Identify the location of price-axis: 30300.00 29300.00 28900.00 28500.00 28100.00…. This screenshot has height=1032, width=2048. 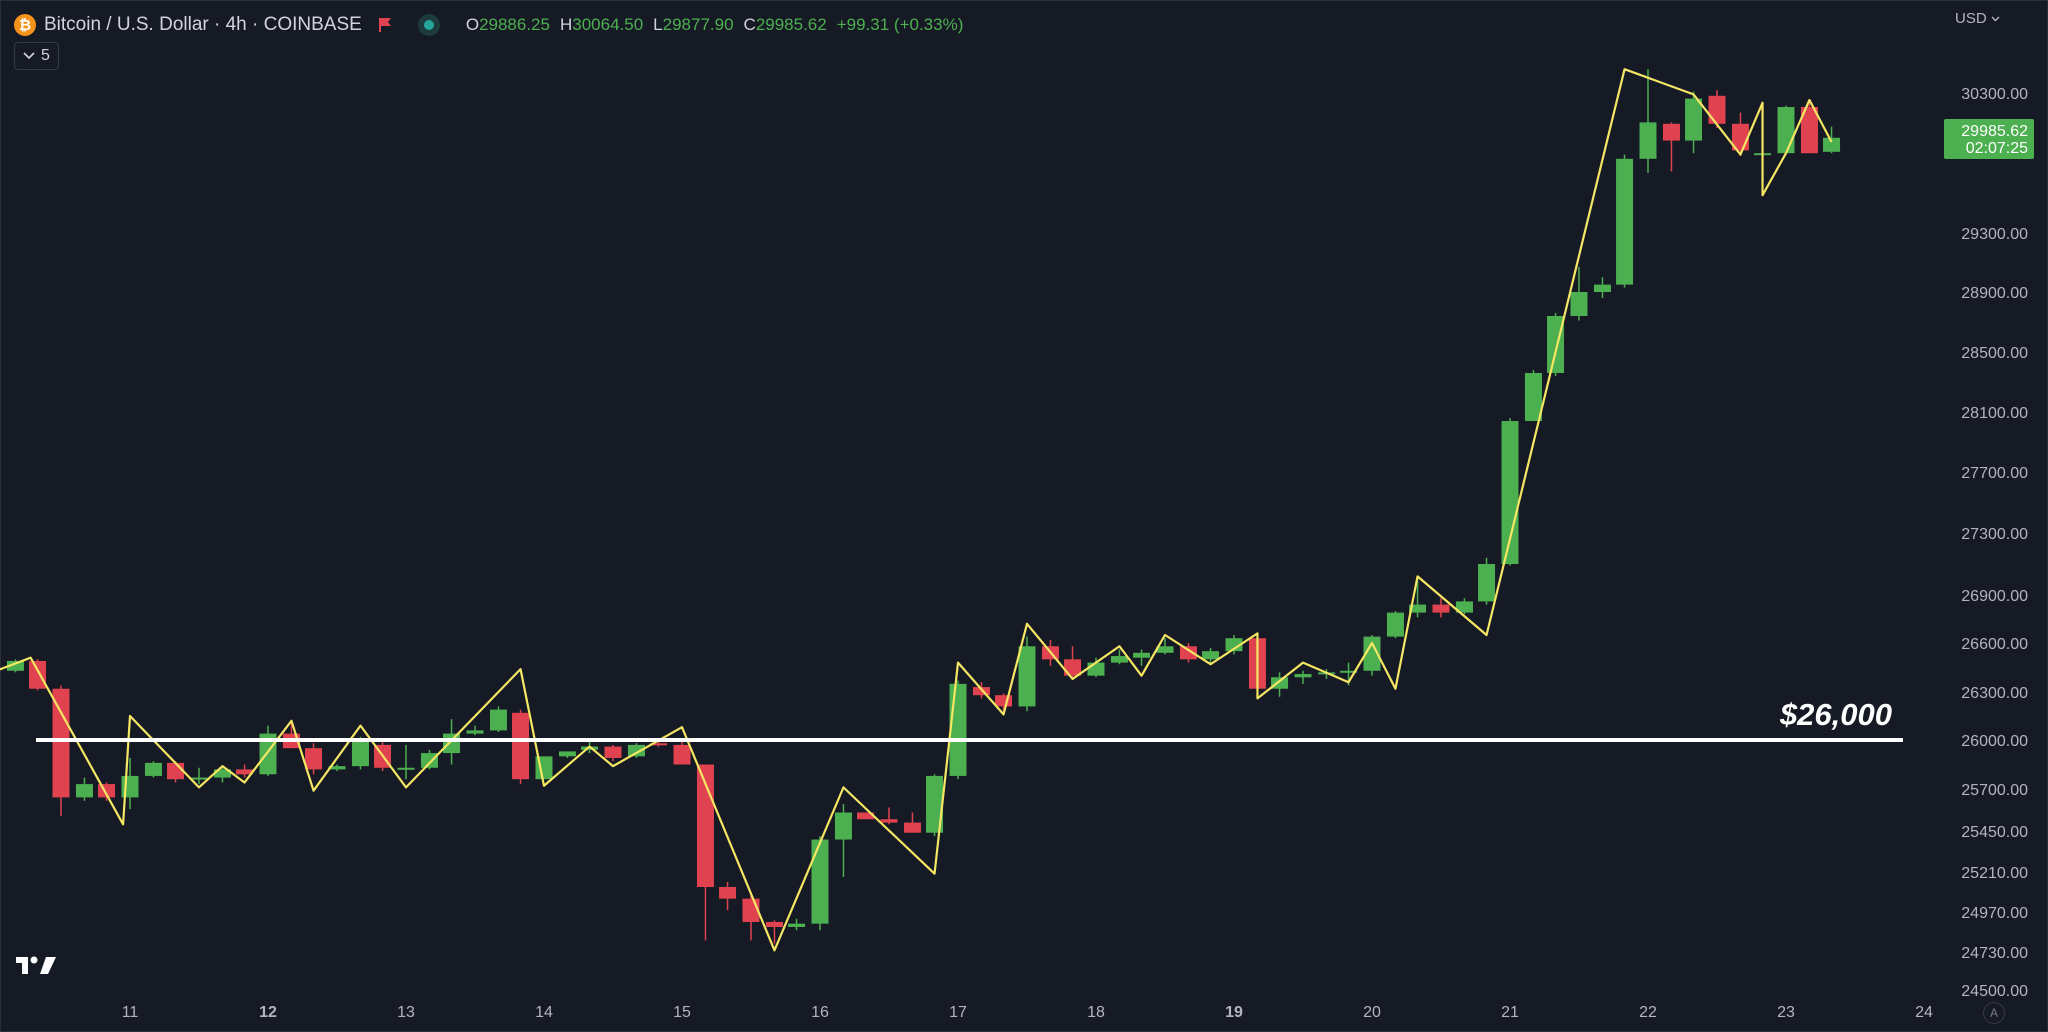
(1994, 543).